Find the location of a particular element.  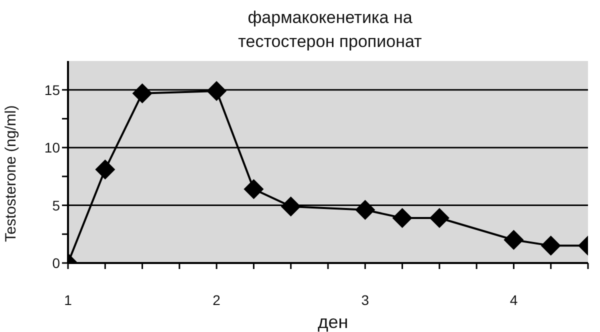

x-tick-label: 4 is located at coordinates (514, 300).